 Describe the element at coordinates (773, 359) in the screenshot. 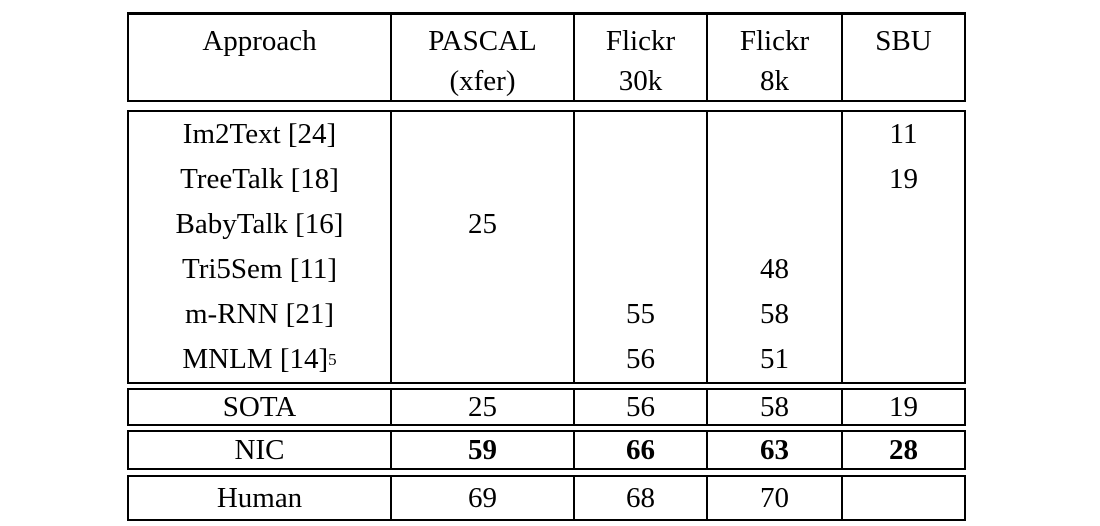

I see `flickr8k-cell: 51` at that location.